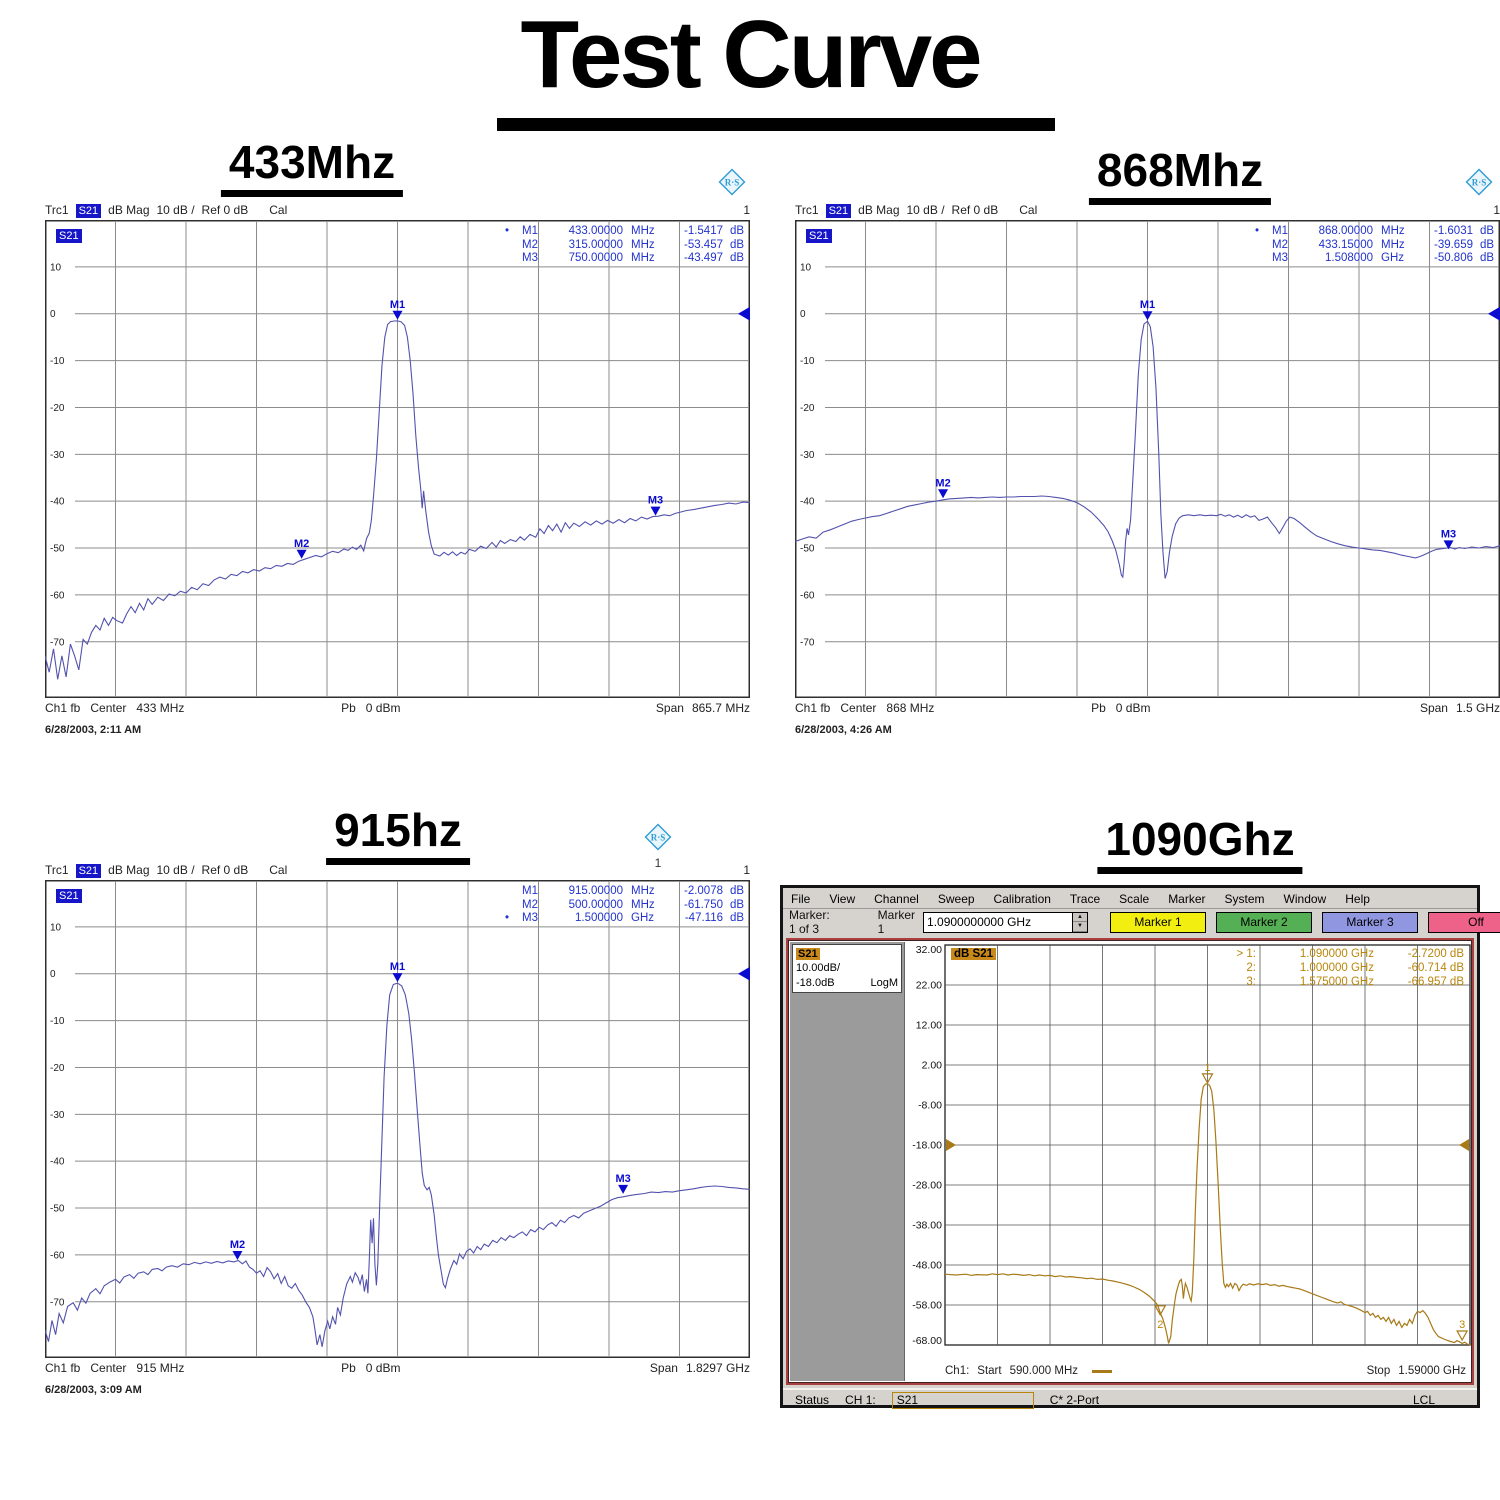 The height and width of the screenshot is (1500, 1500). I want to click on y-tick-label: -60, so click(57, 595).